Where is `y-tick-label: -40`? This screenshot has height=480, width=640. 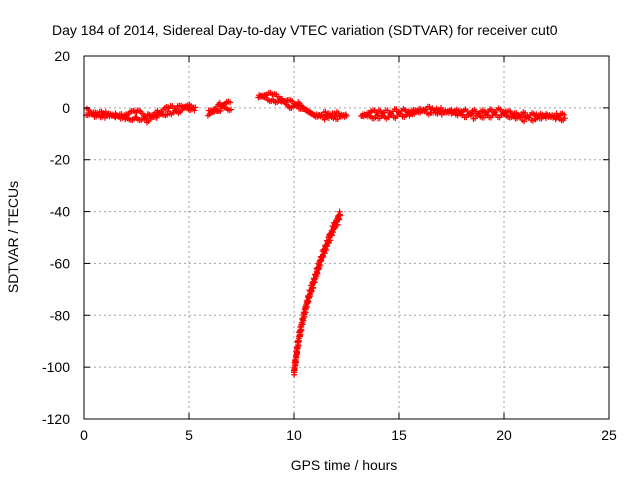
y-tick-label: -40 is located at coordinates (60, 212).